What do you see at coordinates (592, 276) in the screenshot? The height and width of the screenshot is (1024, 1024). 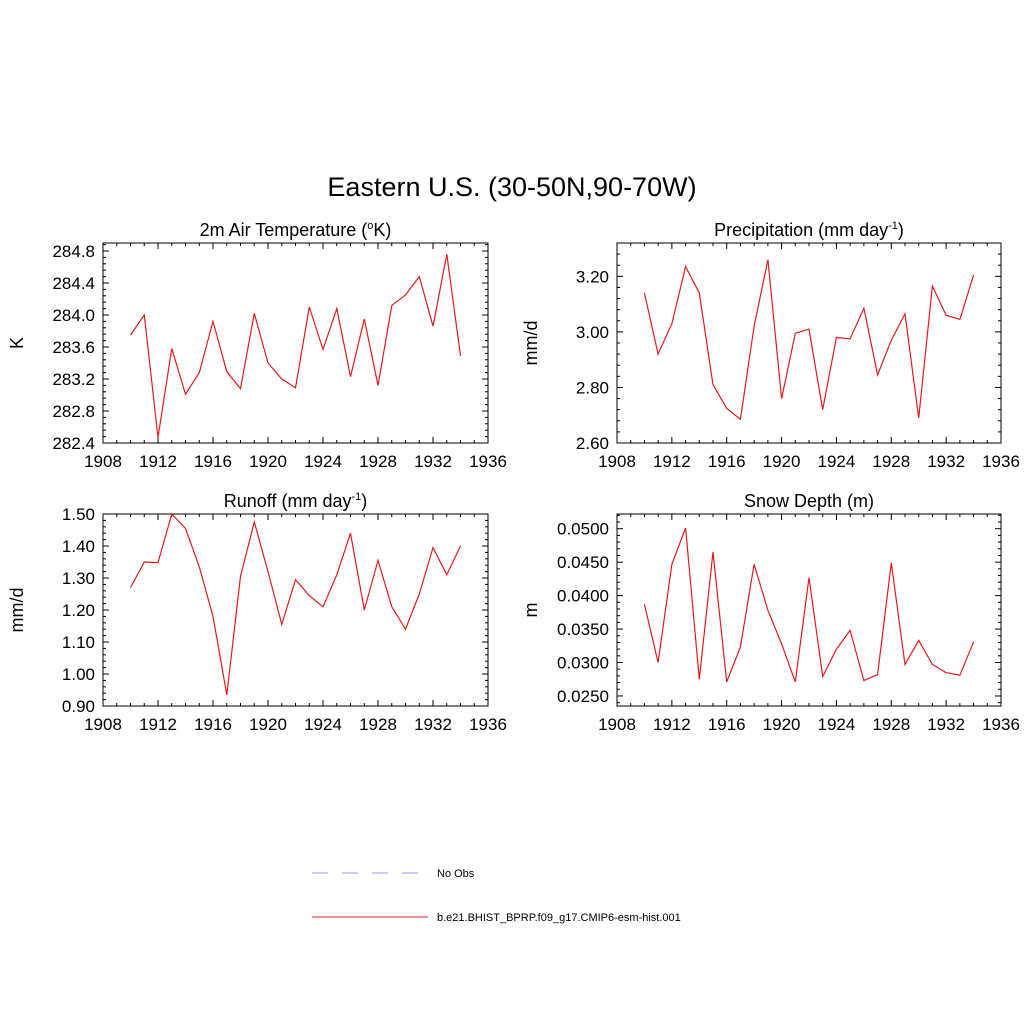 I see `y-tick-label: 3.20` at bounding box center [592, 276].